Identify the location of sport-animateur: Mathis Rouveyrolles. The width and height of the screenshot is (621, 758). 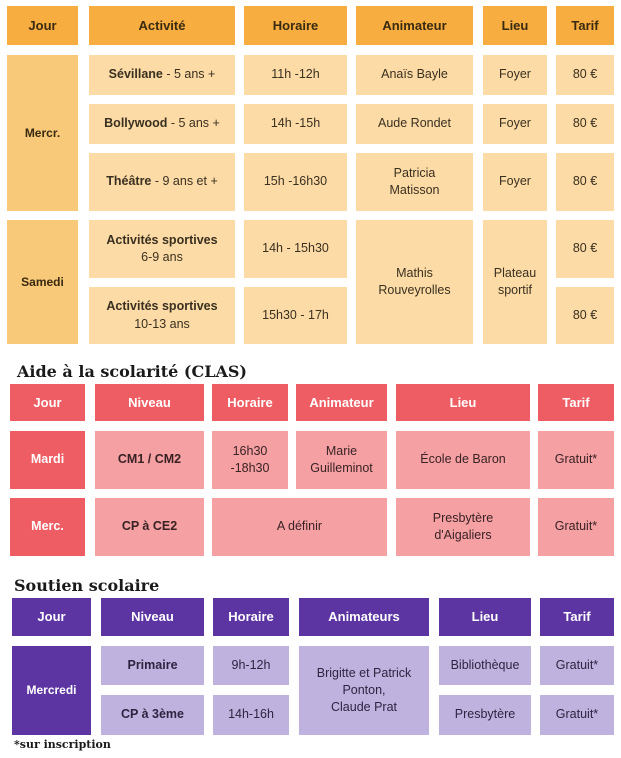
(414, 282).